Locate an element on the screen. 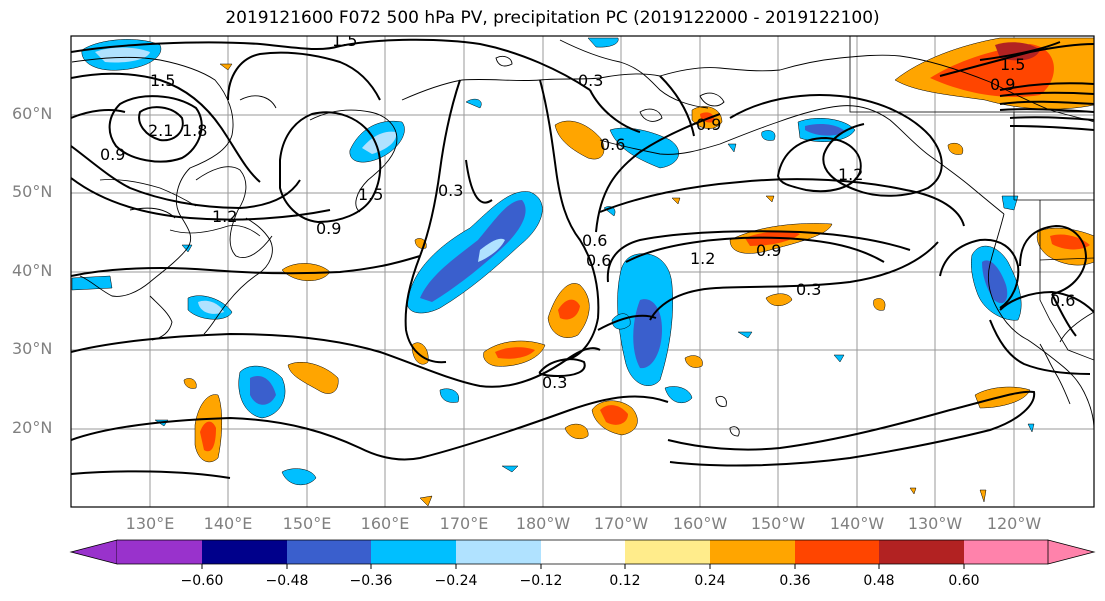 The width and height of the screenshot is (1105, 601). lon-label: 150°W is located at coordinates (778, 523).